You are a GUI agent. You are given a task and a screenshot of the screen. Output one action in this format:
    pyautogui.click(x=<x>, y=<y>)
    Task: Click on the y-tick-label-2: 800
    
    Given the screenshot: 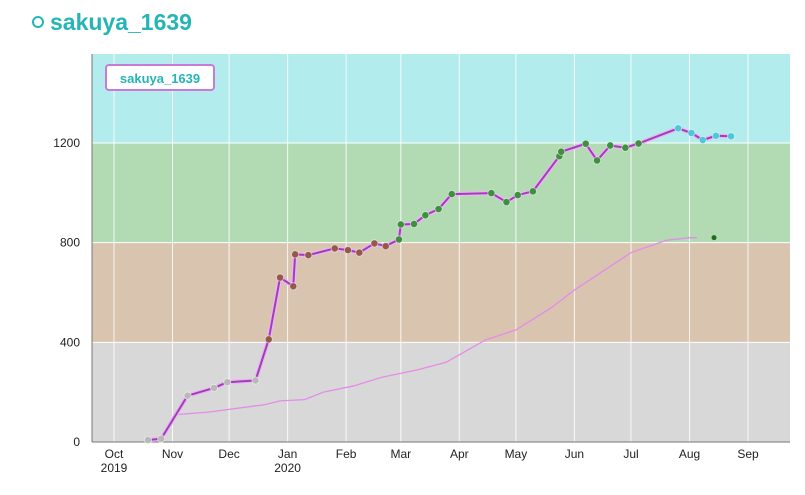 What is the action you would take?
    pyautogui.click(x=70, y=243)
    